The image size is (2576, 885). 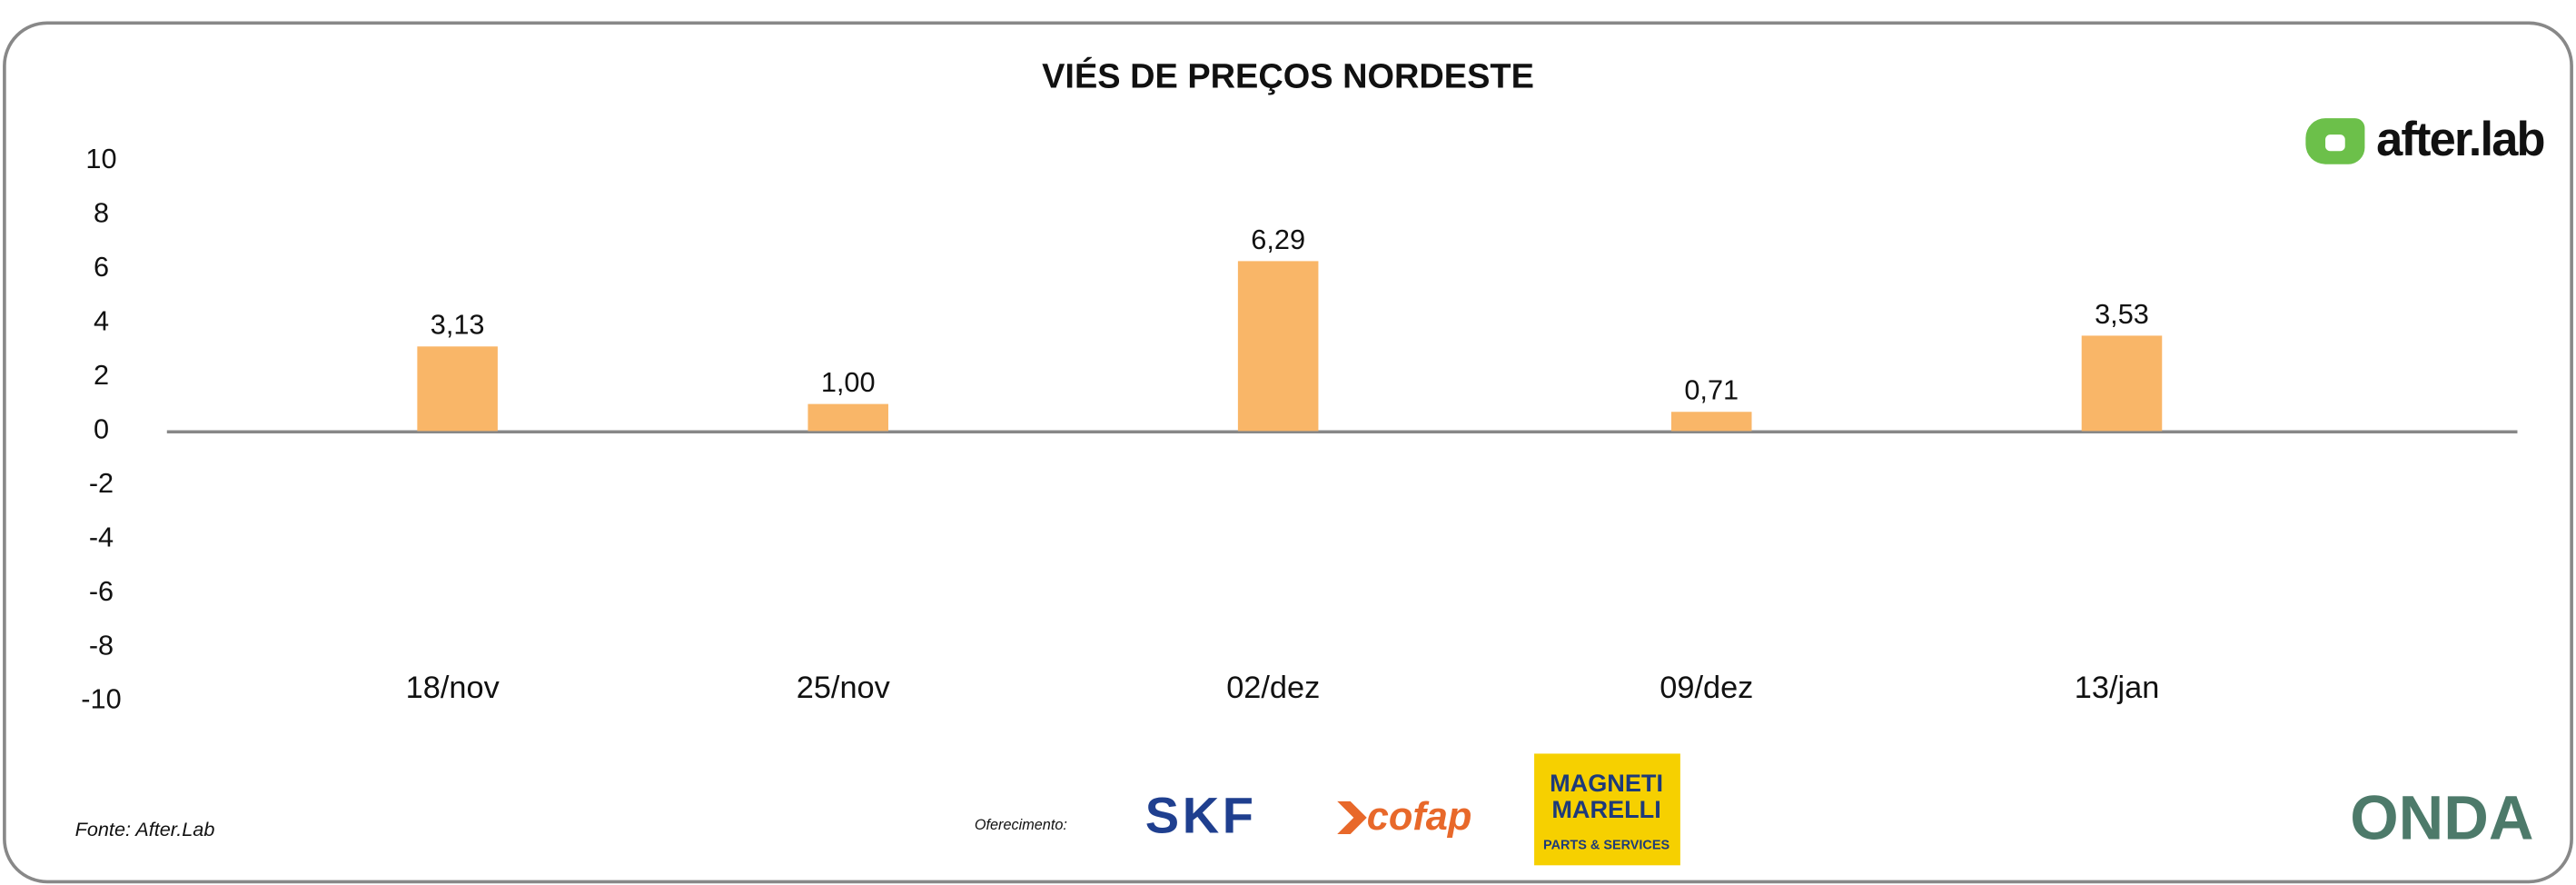 I want to click on x-tick-label: 09/dez, so click(x=1706, y=688).